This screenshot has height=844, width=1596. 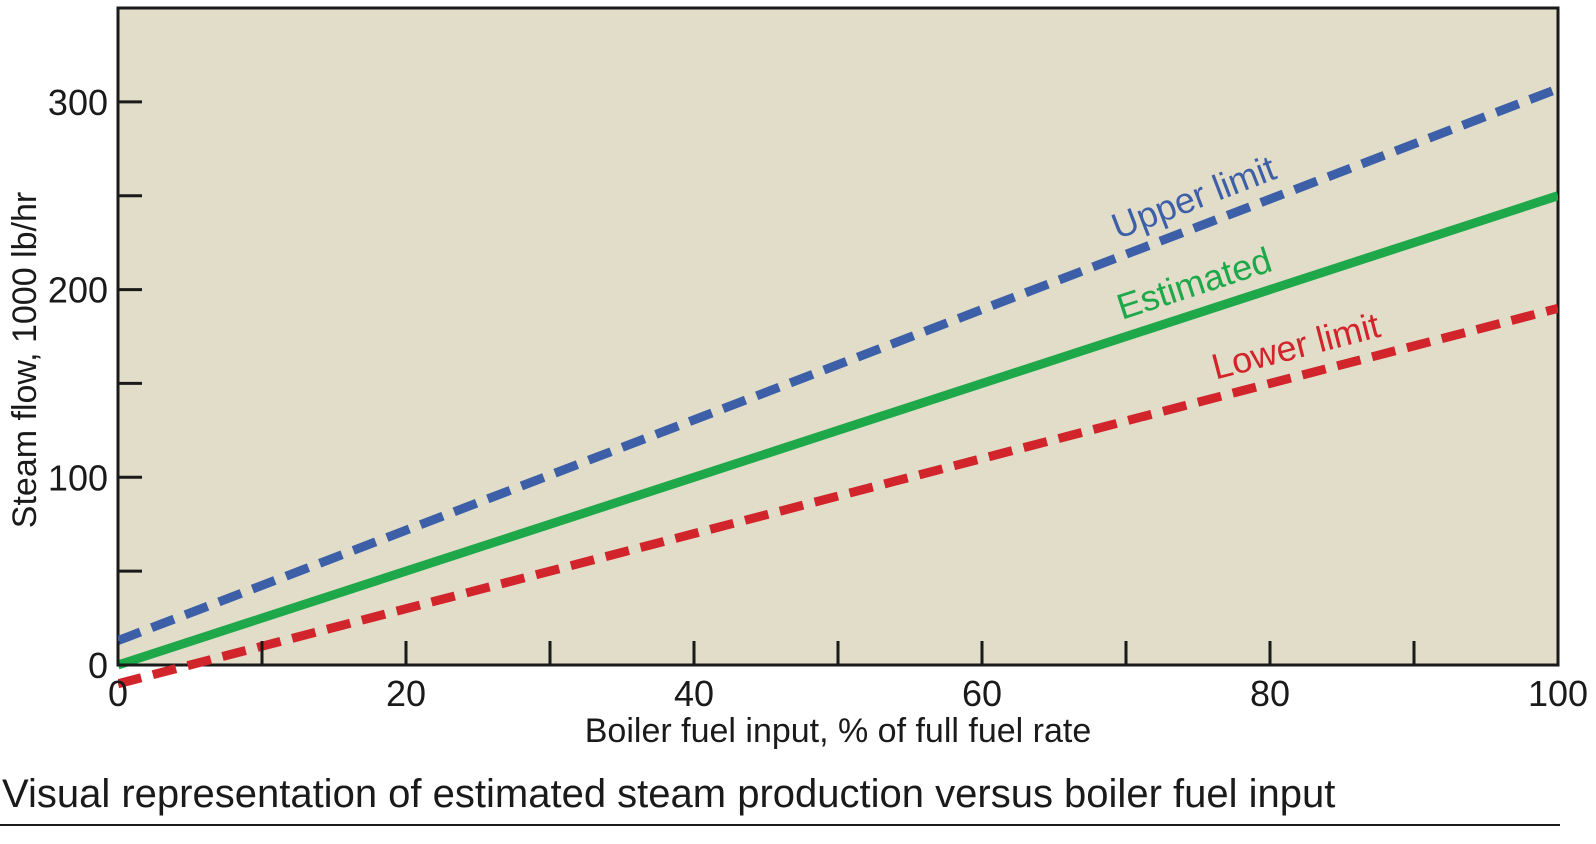 What do you see at coordinates (78, 477) in the screenshot?
I see `y-tick-label-100: 100` at bounding box center [78, 477].